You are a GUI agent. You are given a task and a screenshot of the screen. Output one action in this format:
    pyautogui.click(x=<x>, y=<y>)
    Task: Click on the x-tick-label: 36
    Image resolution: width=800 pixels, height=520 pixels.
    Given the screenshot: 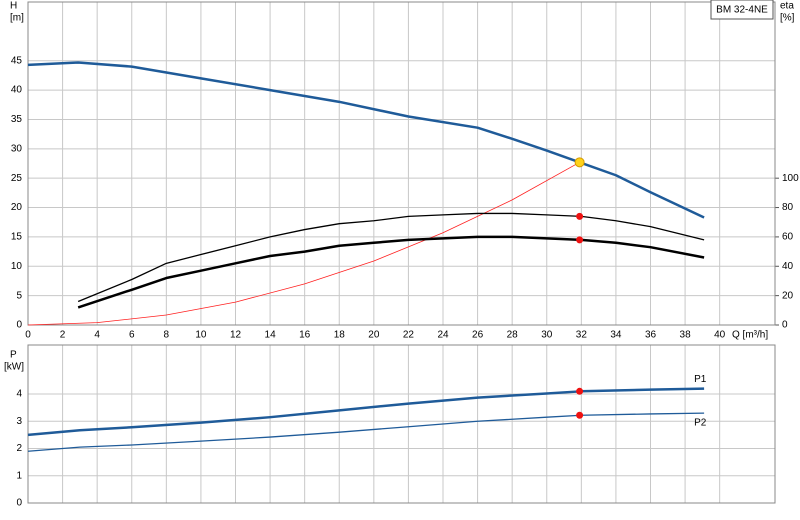 What is the action you would take?
    pyautogui.click(x=651, y=335)
    